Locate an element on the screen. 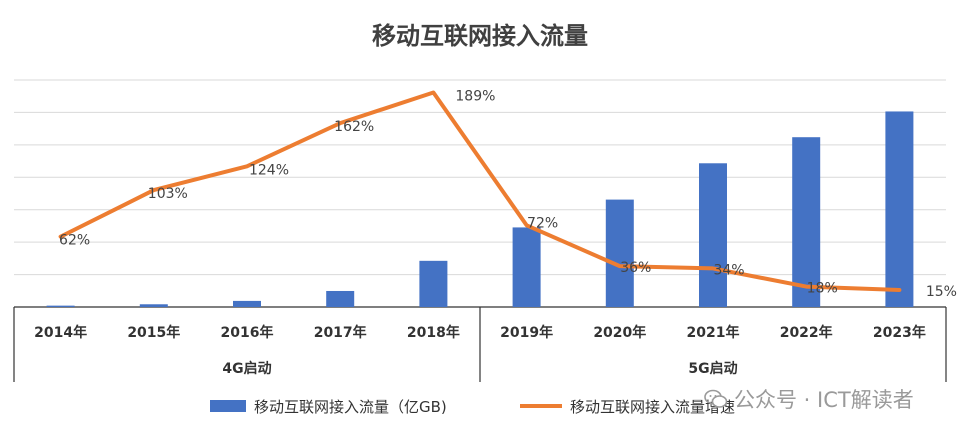 The width and height of the screenshot is (960, 438). line-data-label: 162% is located at coordinates (354, 127).